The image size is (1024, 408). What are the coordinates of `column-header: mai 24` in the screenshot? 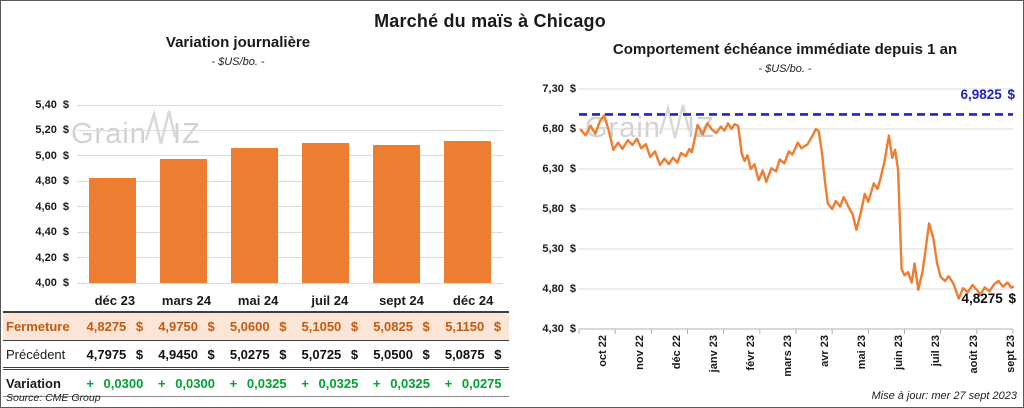 It's located at (258, 300).